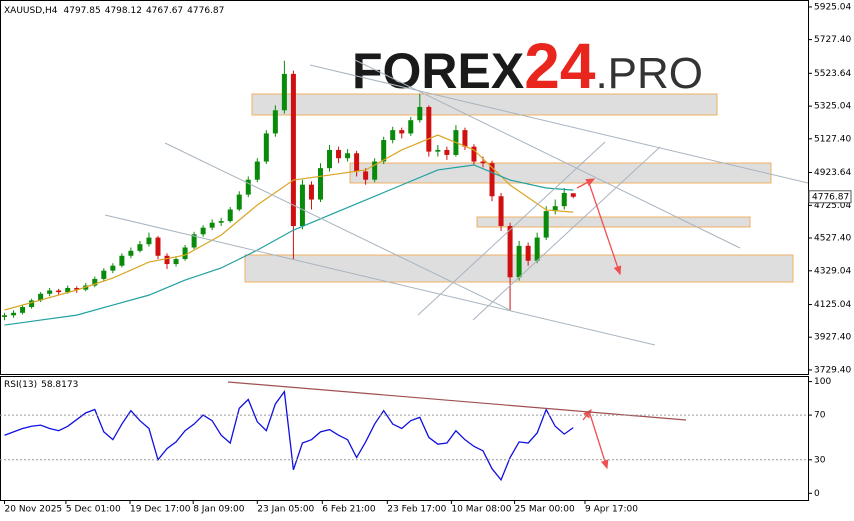  What do you see at coordinates (832, 271) in the screenshot?
I see `y-tick-label: 4329.04` at bounding box center [832, 271].